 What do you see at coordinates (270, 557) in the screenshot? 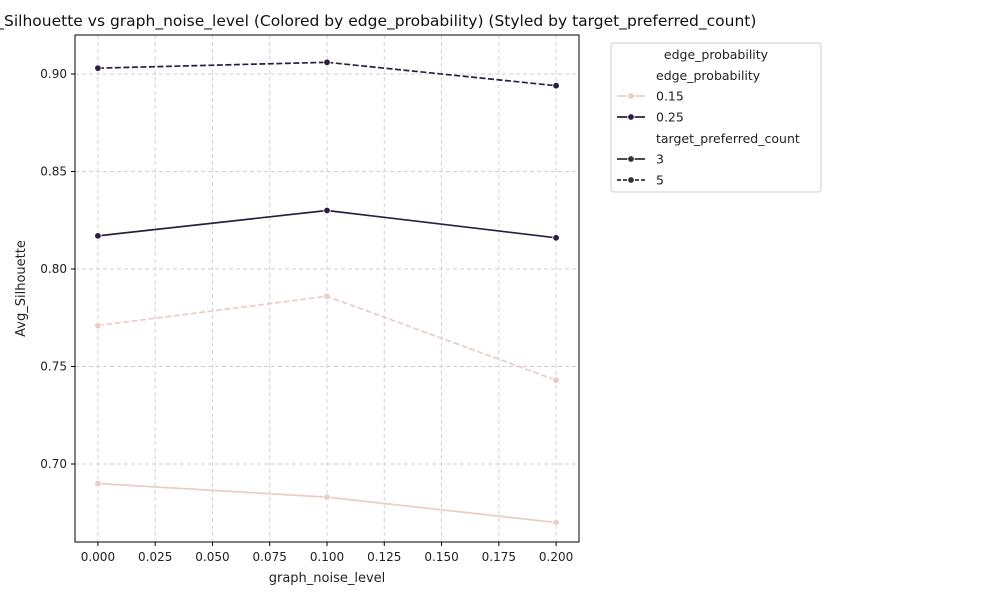
I see `x-tick-label: 0.075` at bounding box center [270, 557].